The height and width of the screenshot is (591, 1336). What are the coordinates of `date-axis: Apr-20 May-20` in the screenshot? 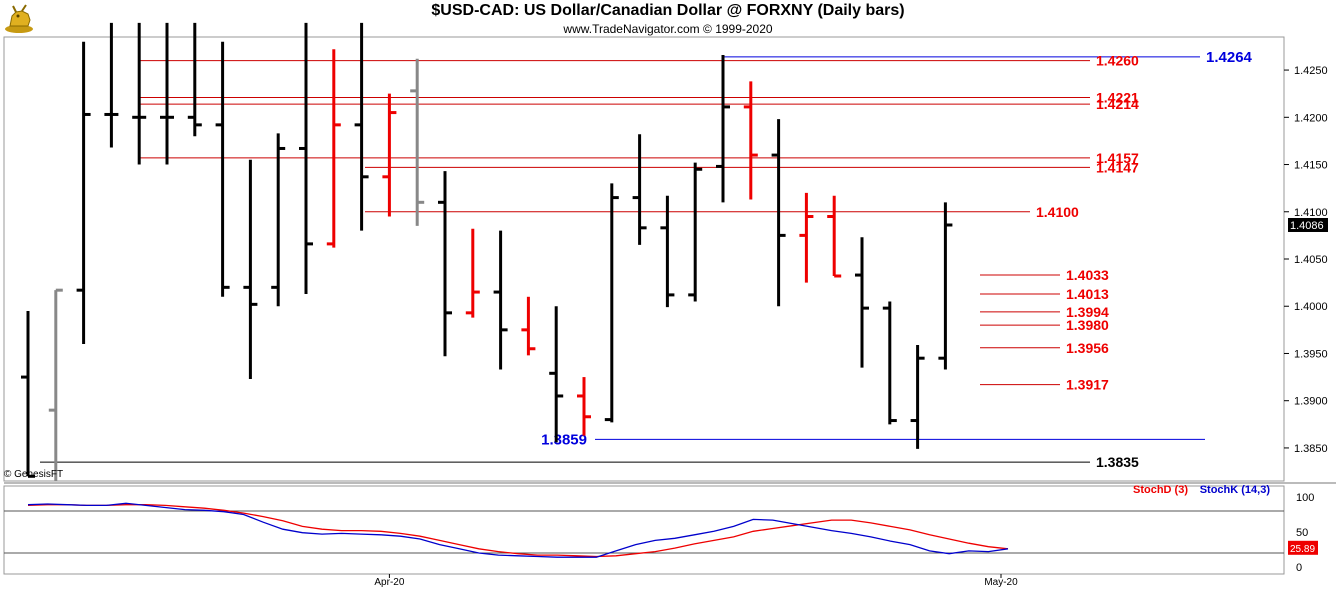 It's located at (696, 581).